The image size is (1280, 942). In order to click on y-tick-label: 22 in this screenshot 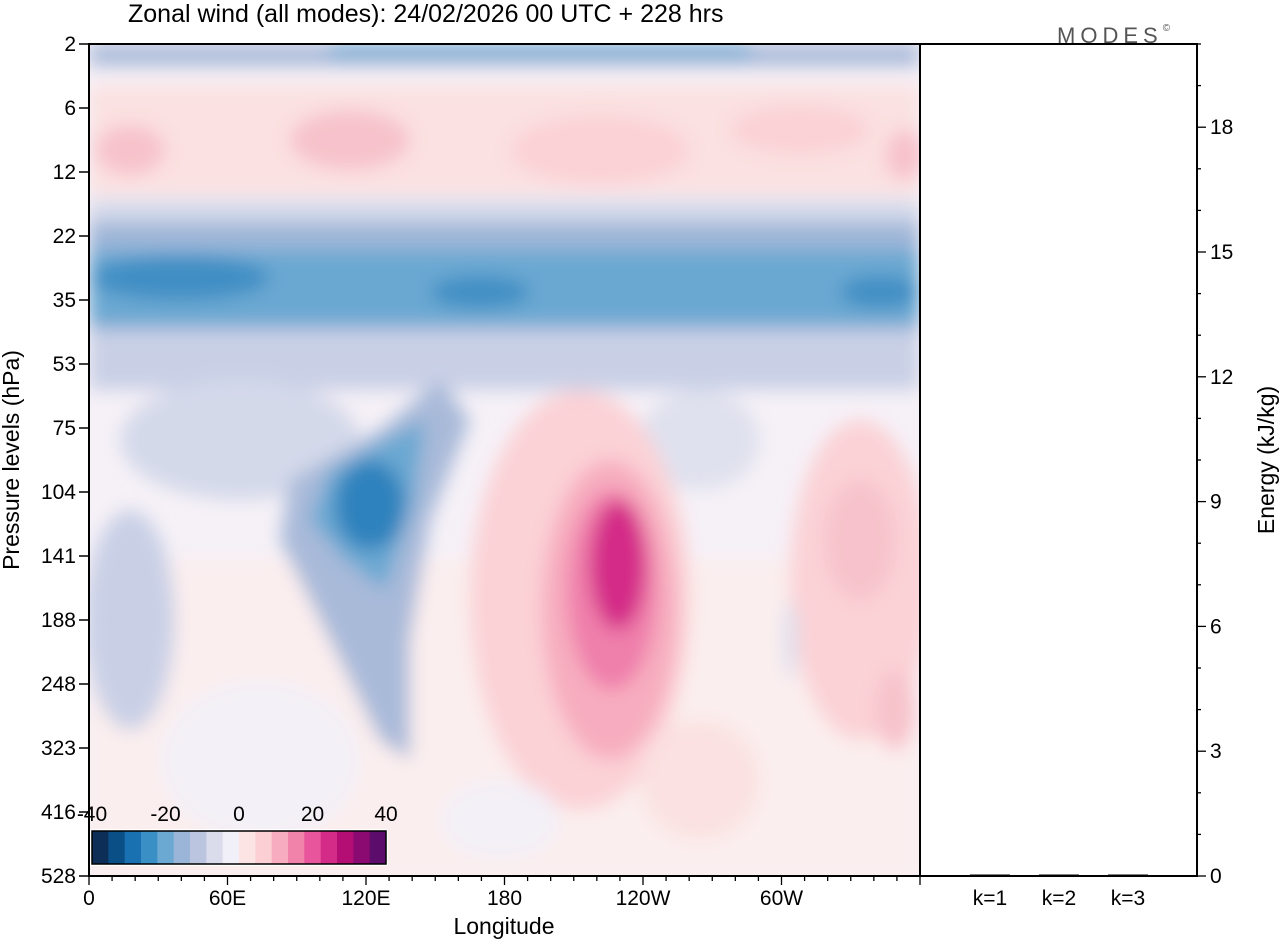, I will do `click(64, 236)`.